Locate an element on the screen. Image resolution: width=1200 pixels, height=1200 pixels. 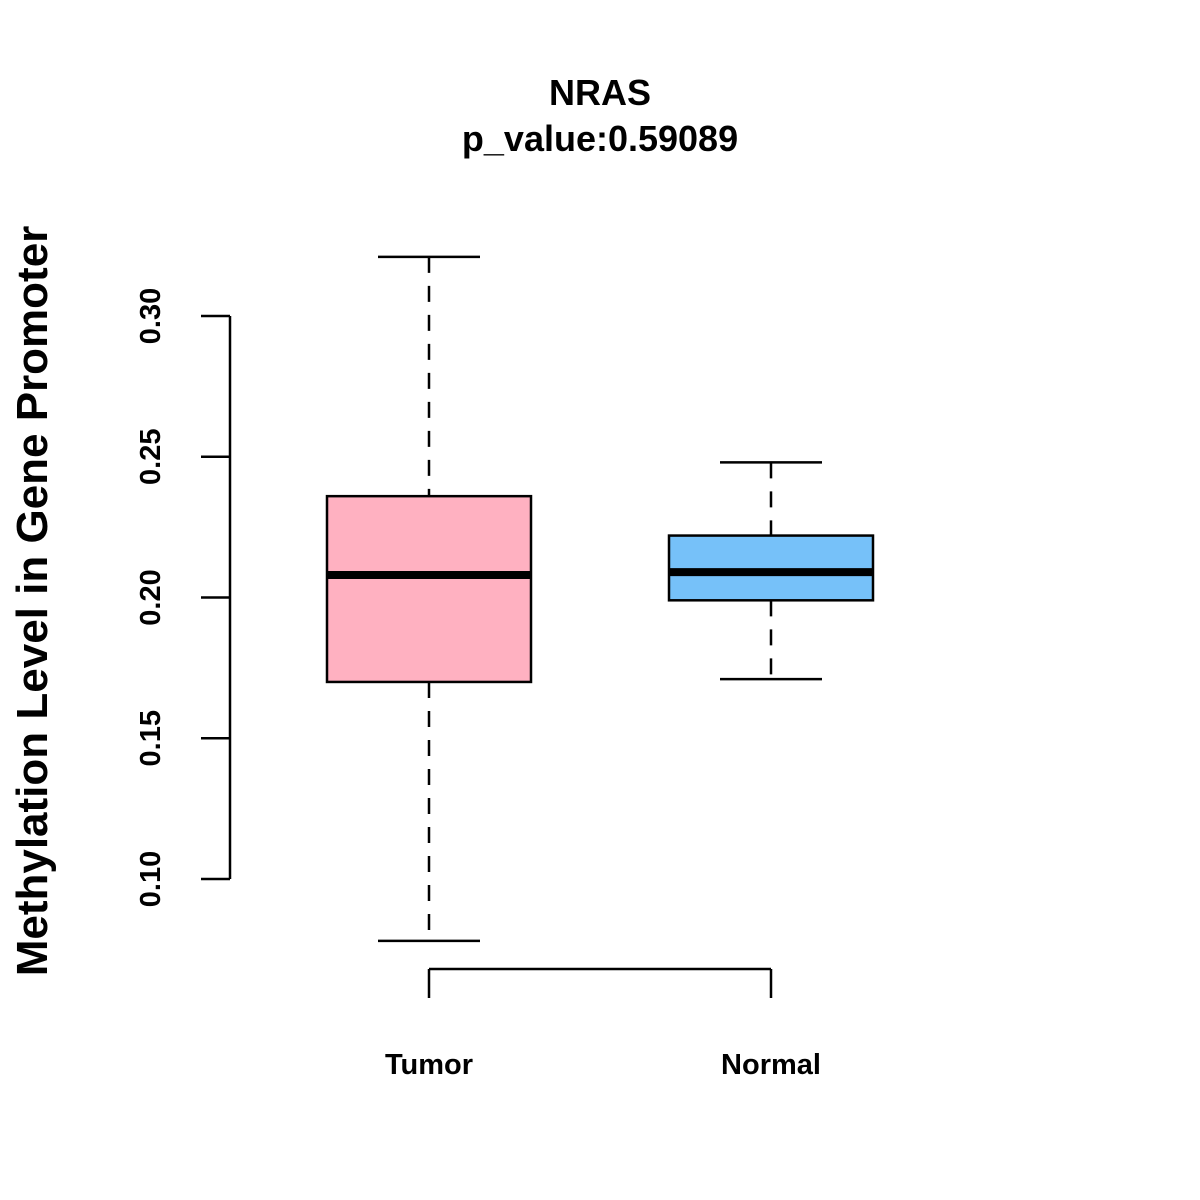
box-group-tumor is located at coordinates (429, 599).